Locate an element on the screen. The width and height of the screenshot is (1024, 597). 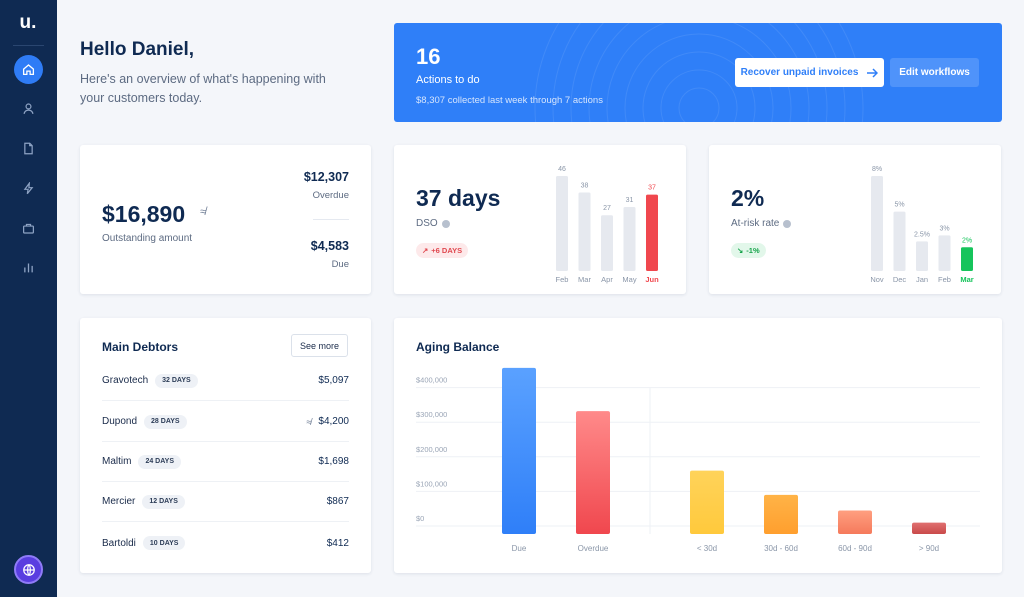
sidebar-item-workflows is located at coordinates (28, 188).